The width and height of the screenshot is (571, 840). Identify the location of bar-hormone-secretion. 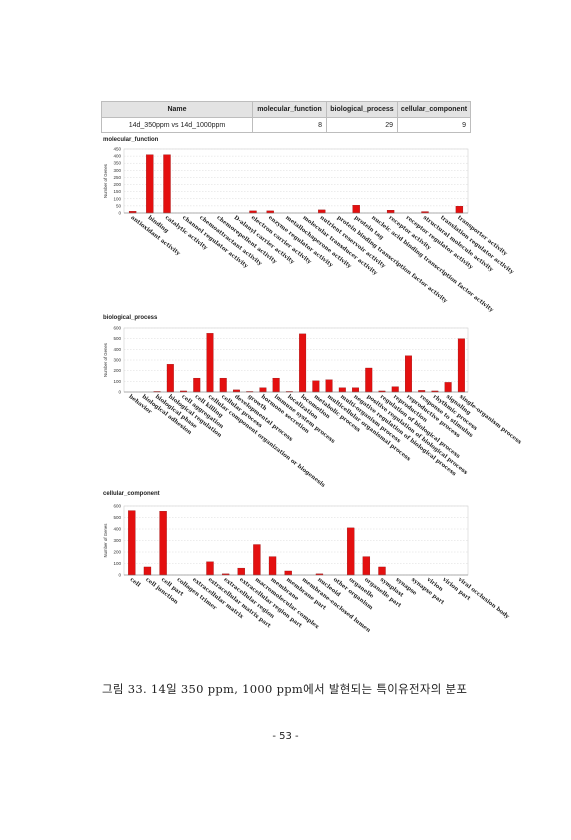
(263, 390).